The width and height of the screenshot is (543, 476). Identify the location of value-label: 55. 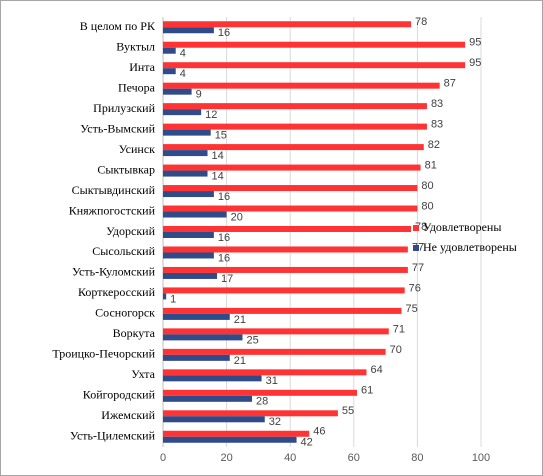
(348, 411).